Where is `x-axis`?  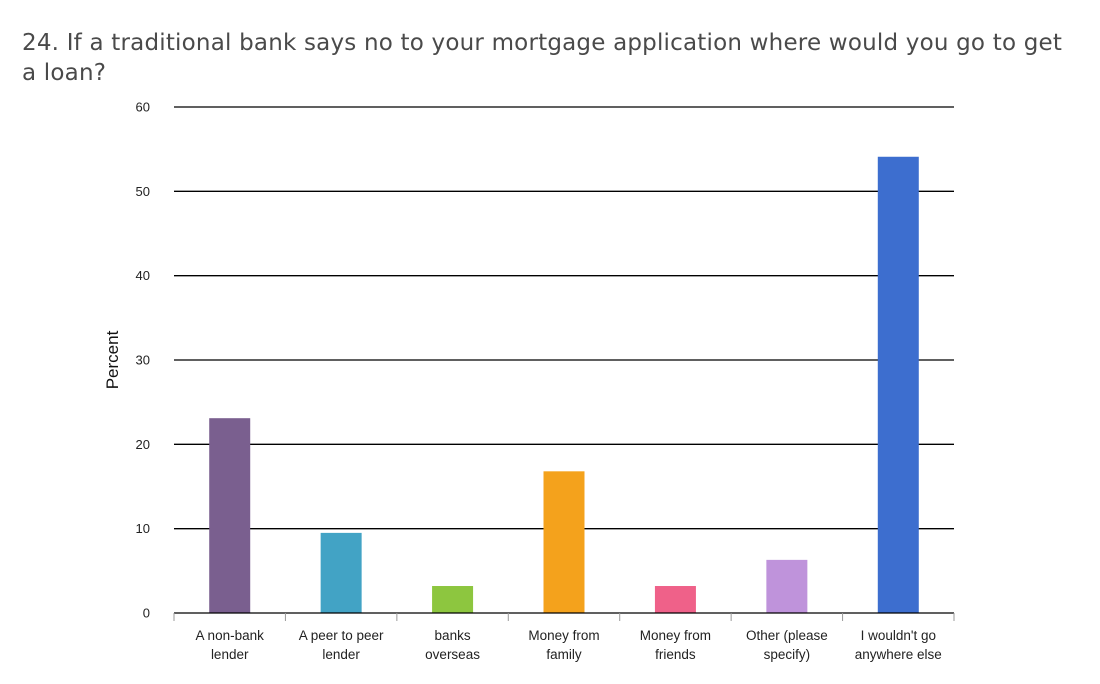 x-axis is located at coordinates (564, 616).